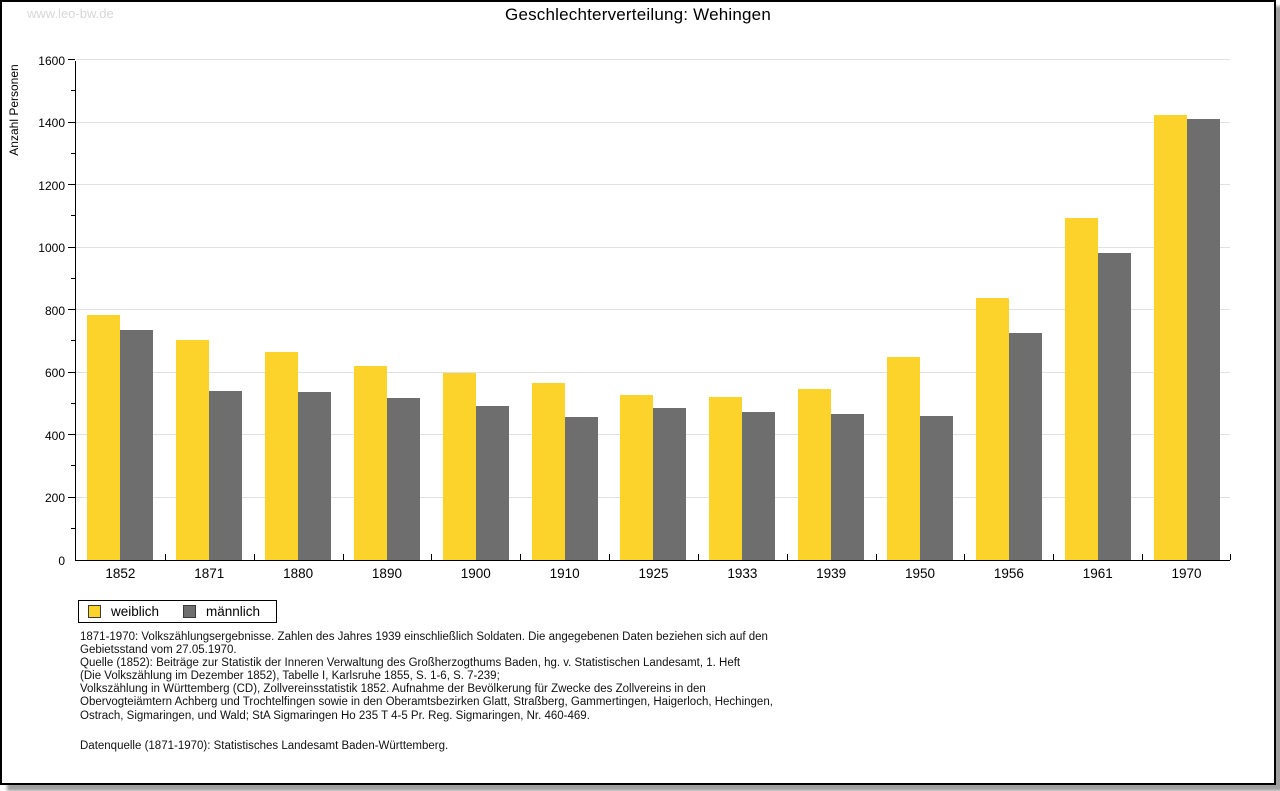  I want to click on y-axis-label-400: 400, so click(54, 435).